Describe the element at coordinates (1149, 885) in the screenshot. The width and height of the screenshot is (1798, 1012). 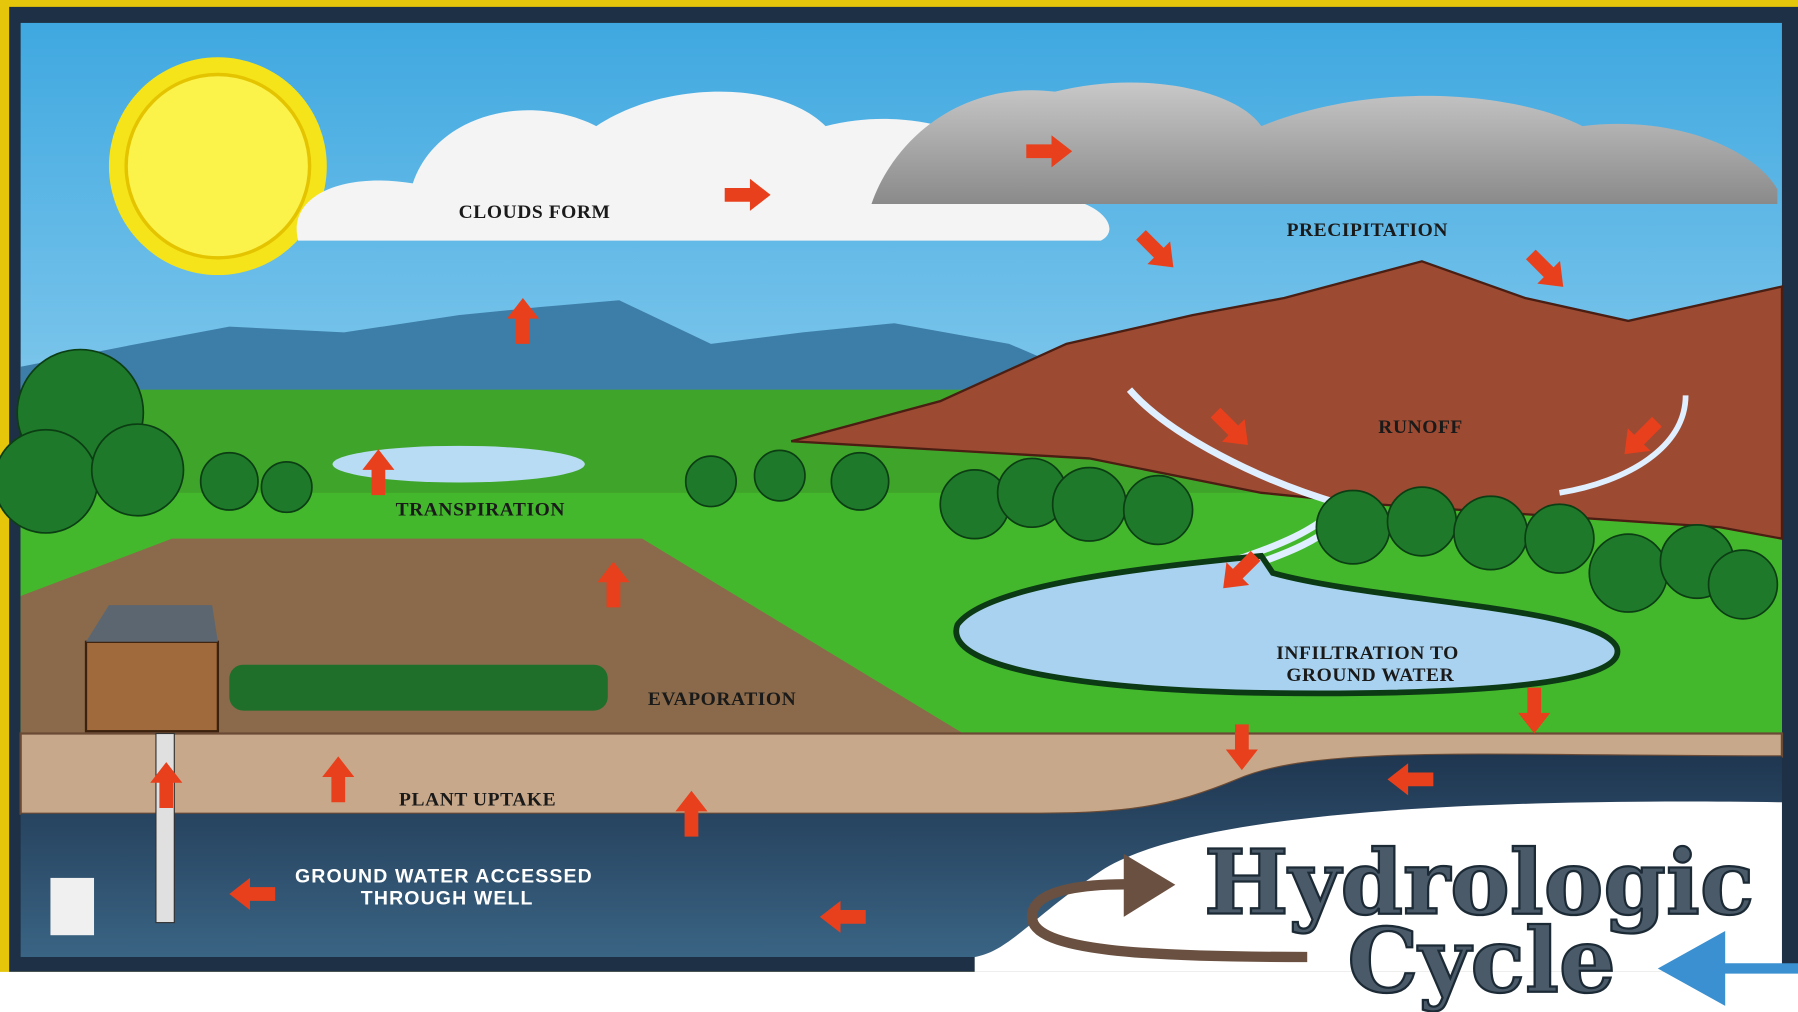
I see `cycle-arrowhead` at that location.